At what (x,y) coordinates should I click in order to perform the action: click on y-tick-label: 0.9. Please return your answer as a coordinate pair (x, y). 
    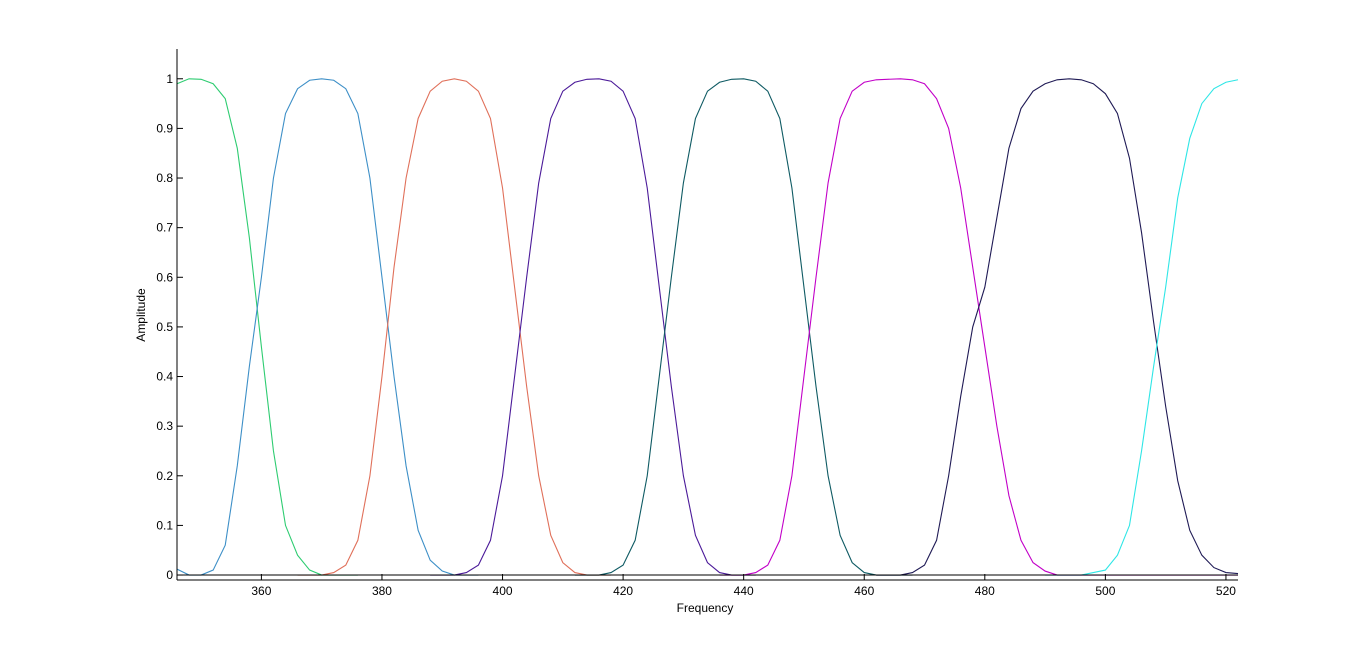
    Looking at the image, I should click on (164, 128).